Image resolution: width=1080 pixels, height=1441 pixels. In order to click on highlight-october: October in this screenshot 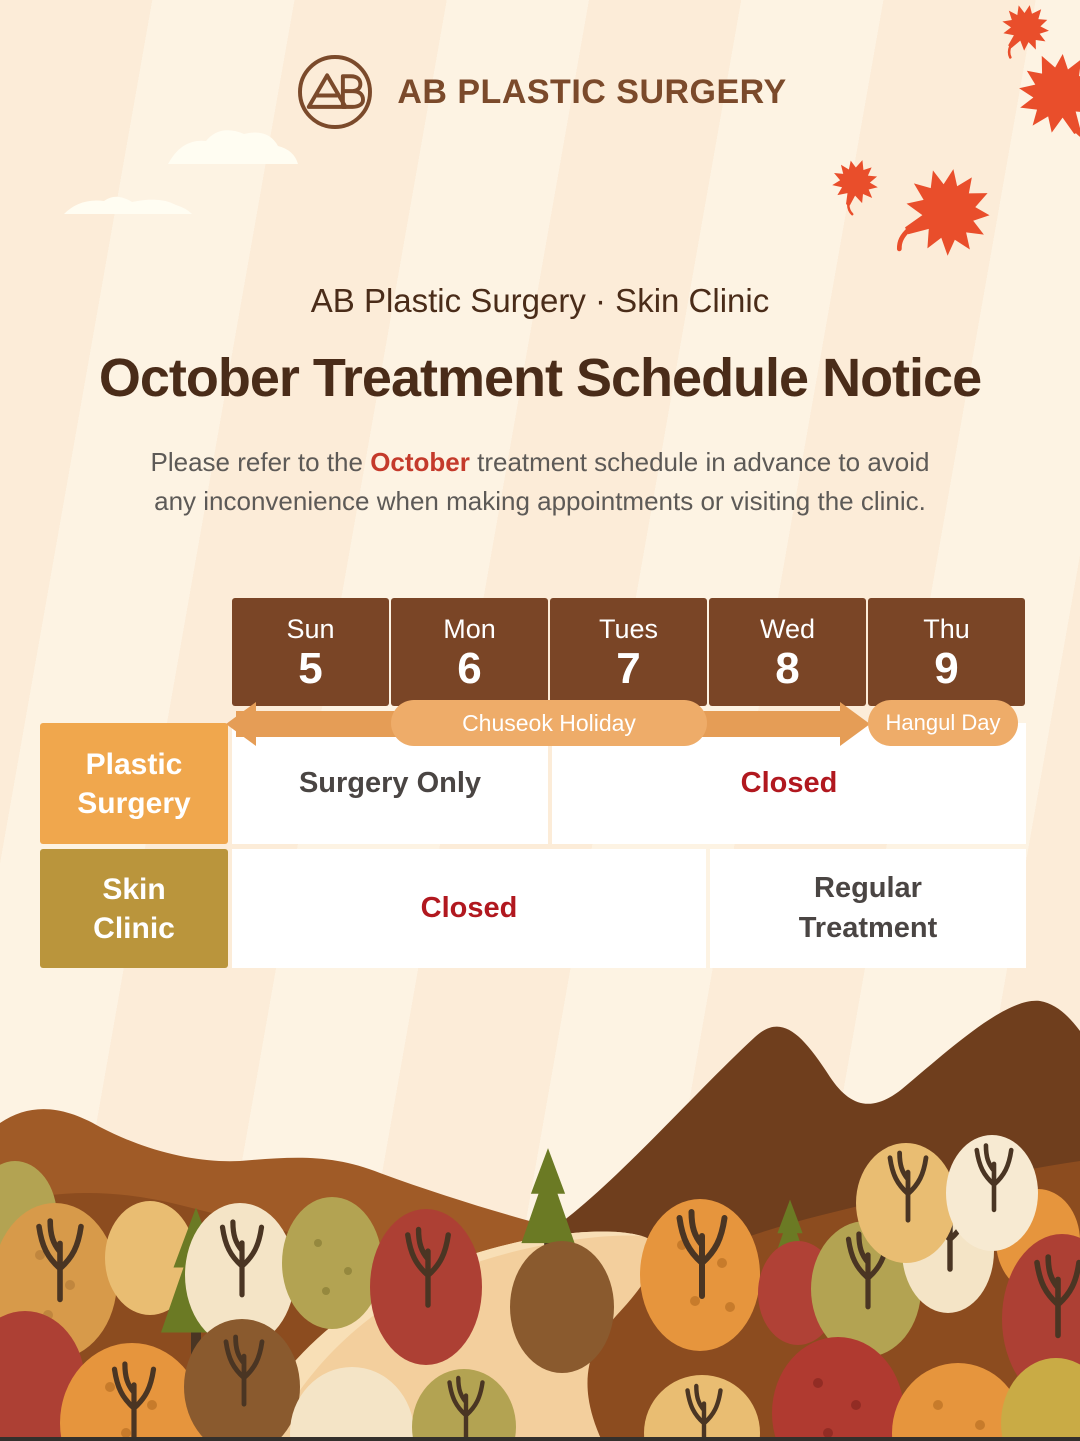, I will do `click(420, 462)`.